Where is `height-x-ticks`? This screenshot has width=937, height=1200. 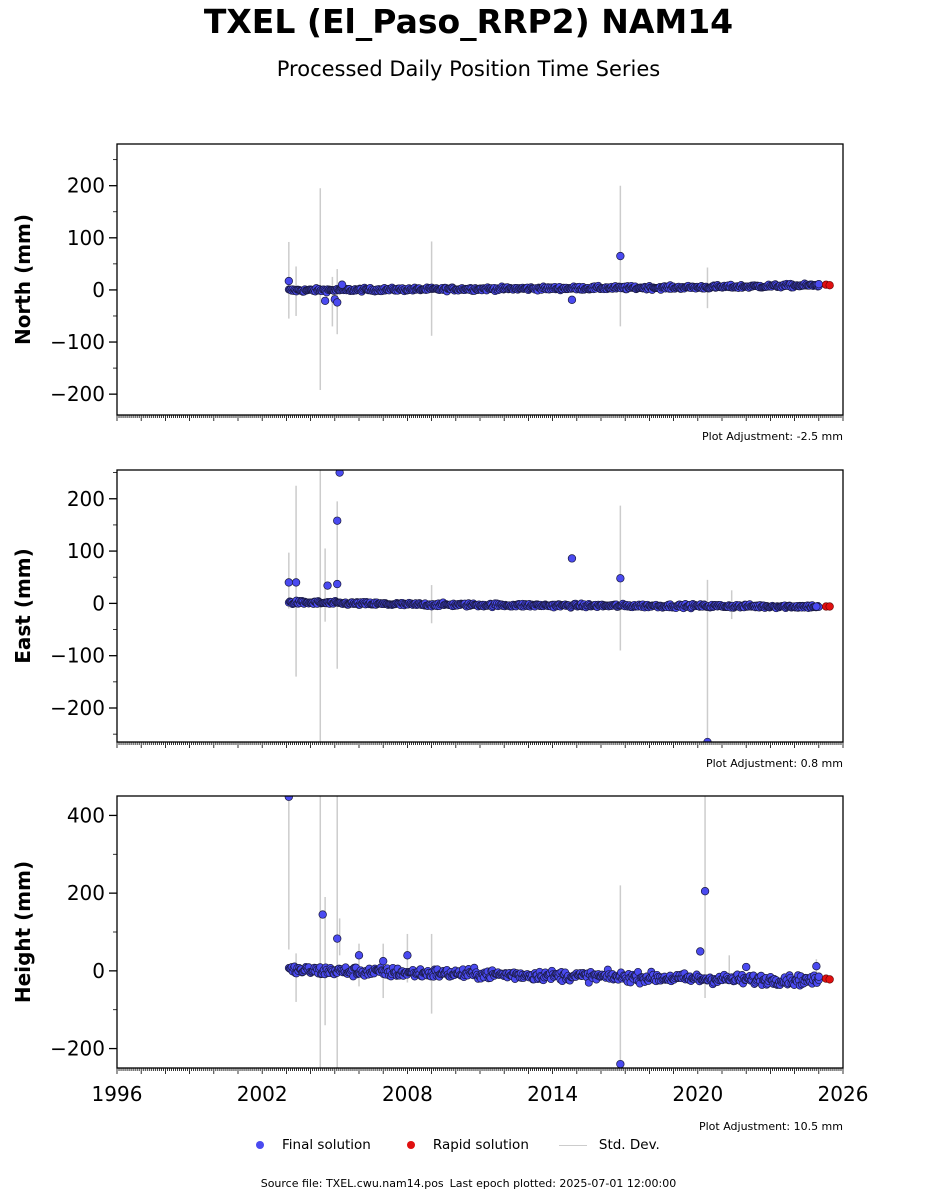
height-x-ticks is located at coordinates (480, 1071).